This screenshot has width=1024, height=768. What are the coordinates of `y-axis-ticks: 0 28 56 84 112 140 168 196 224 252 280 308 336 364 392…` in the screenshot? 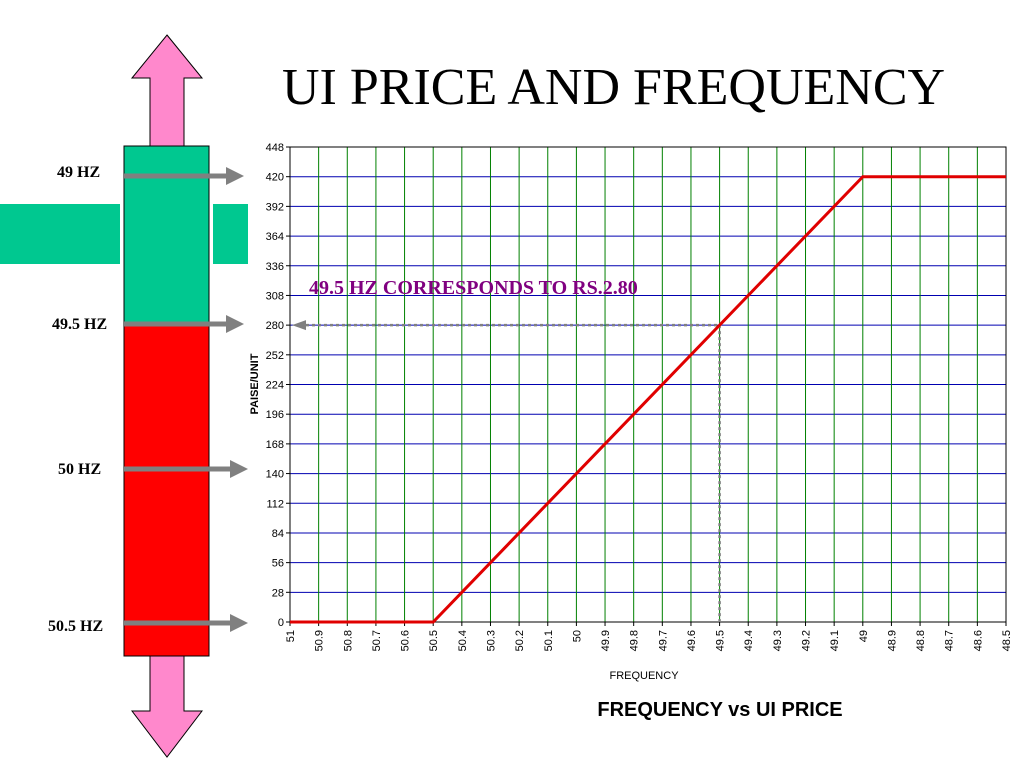 It's located at (278, 385).